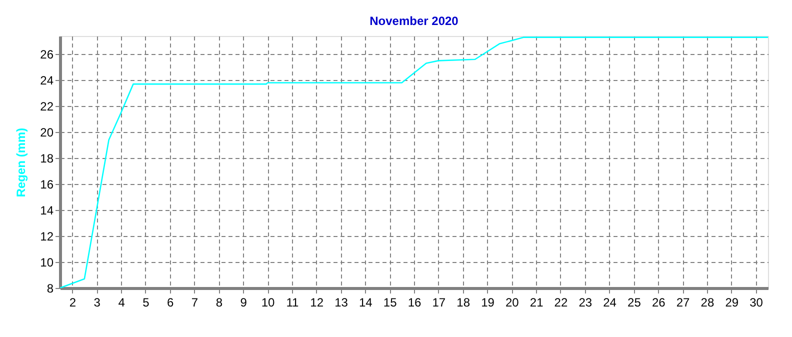 The height and width of the screenshot is (337, 792). What do you see at coordinates (537, 303) in the screenshot?
I see `x-tick-label: 21` at bounding box center [537, 303].